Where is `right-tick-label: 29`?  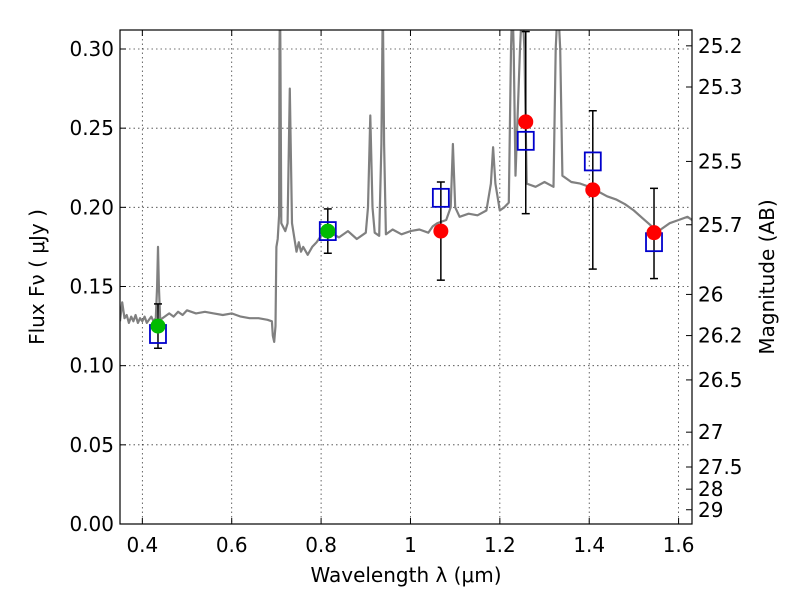
right-tick-label: 29 is located at coordinates (710, 510).